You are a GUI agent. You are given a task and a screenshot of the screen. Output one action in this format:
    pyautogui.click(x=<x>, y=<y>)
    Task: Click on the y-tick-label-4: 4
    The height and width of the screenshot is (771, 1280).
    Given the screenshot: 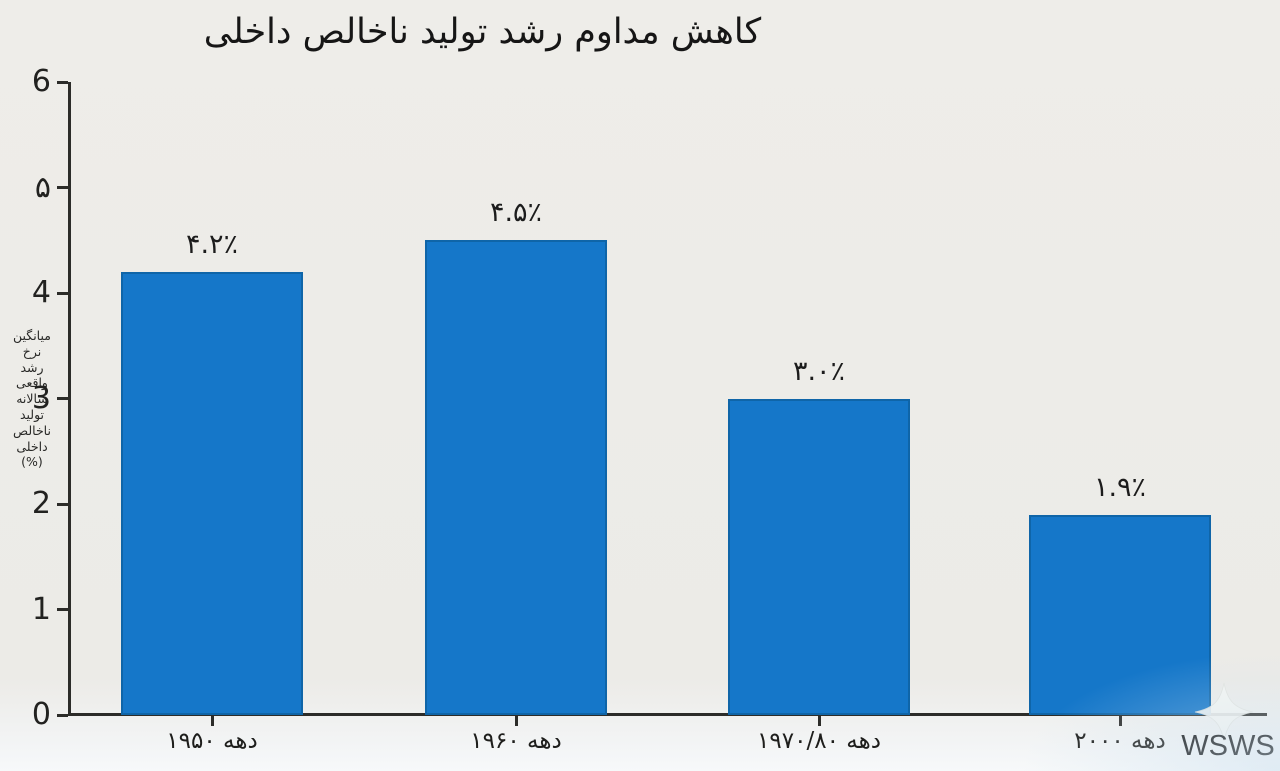 What is the action you would take?
    pyautogui.click(x=41, y=292)
    